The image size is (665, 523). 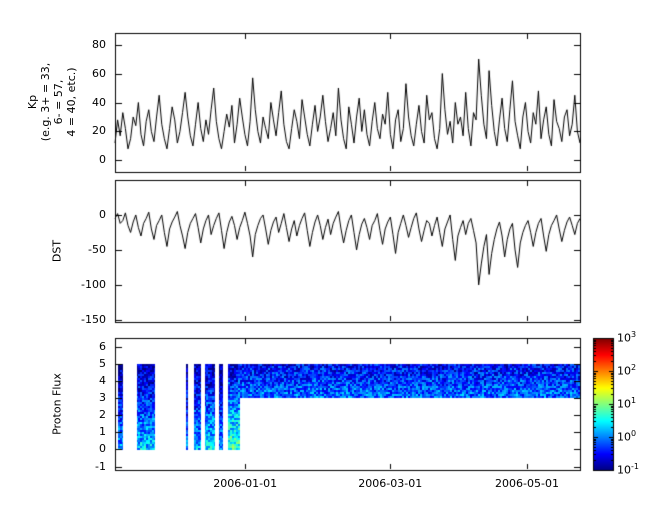 I want to click on colorbar-tick-label: 103, so click(x=627, y=337).